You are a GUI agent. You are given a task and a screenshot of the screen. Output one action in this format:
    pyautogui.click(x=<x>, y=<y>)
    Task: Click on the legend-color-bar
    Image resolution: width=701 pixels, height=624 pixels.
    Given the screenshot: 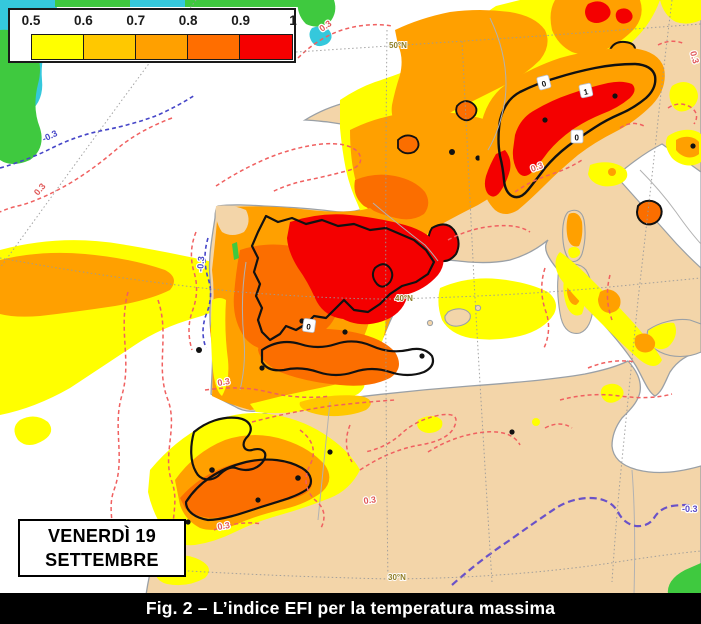 What is the action you would take?
    pyautogui.click(x=162, y=47)
    